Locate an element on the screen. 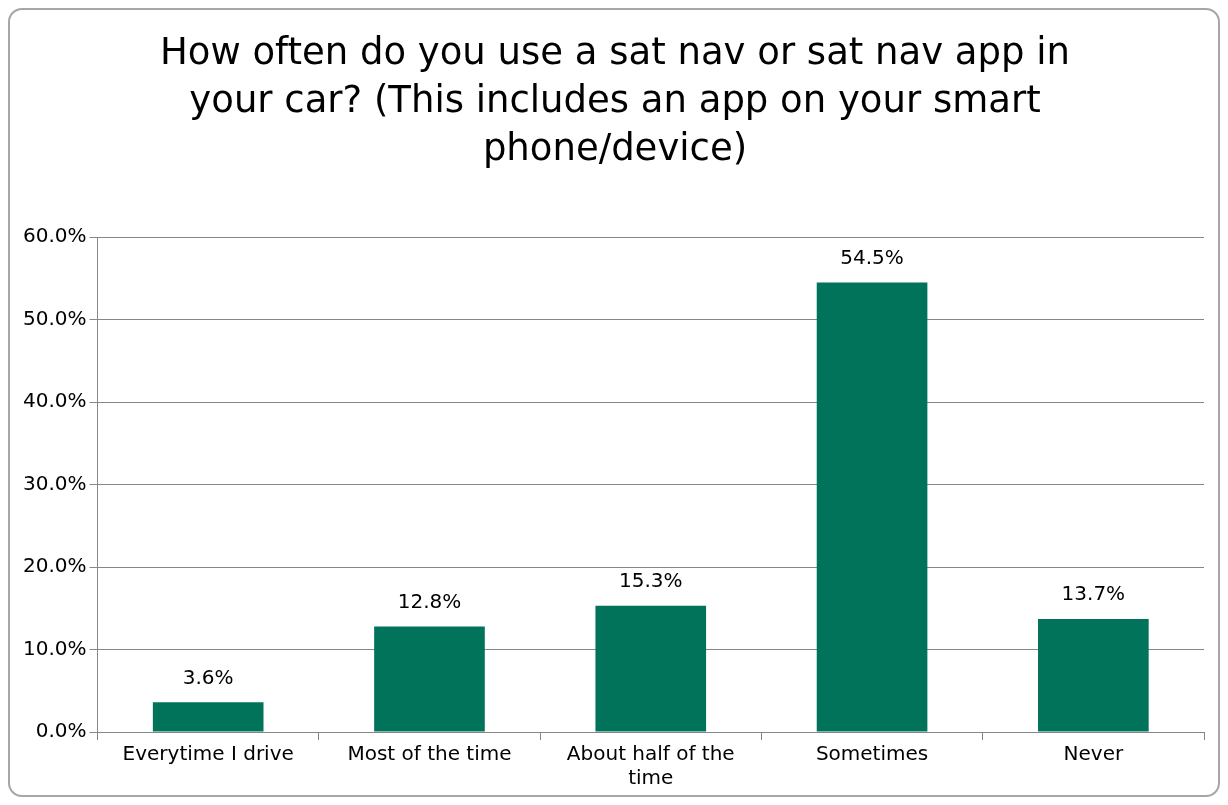 The image size is (1228, 805). x-tick-label: Most of the time is located at coordinates (429, 753).